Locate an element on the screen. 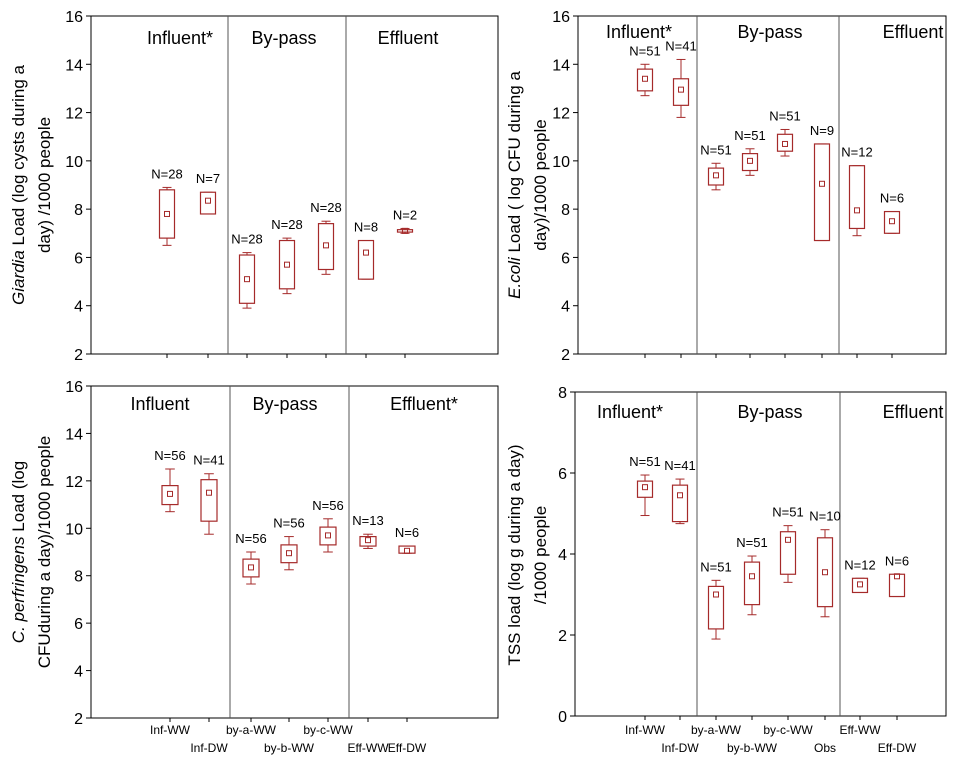 Image resolution: width=957 pixels, height=760 pixels. box-6: N=10 is located at coordinates (825, 563).